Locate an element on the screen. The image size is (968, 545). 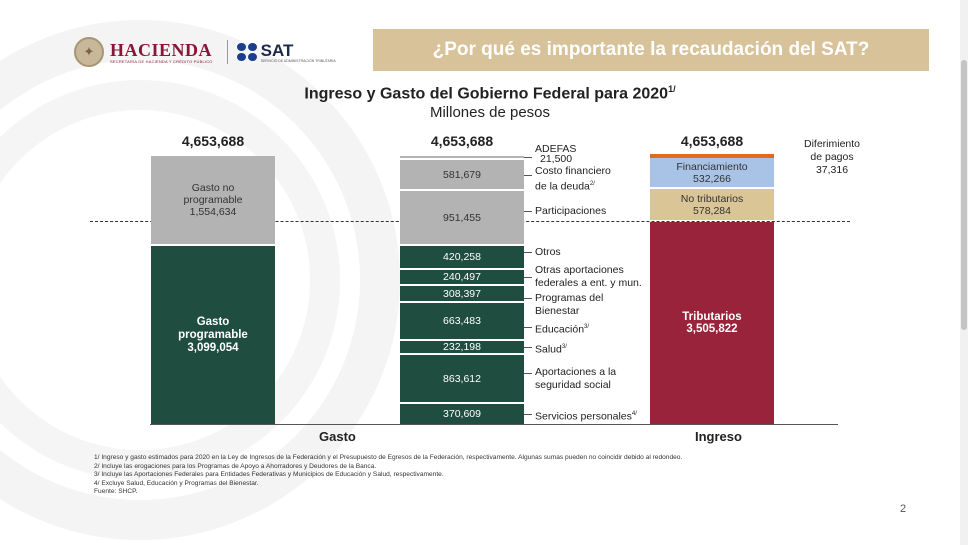
bar-salud: 232,198 is located at coordinates (462, 347).